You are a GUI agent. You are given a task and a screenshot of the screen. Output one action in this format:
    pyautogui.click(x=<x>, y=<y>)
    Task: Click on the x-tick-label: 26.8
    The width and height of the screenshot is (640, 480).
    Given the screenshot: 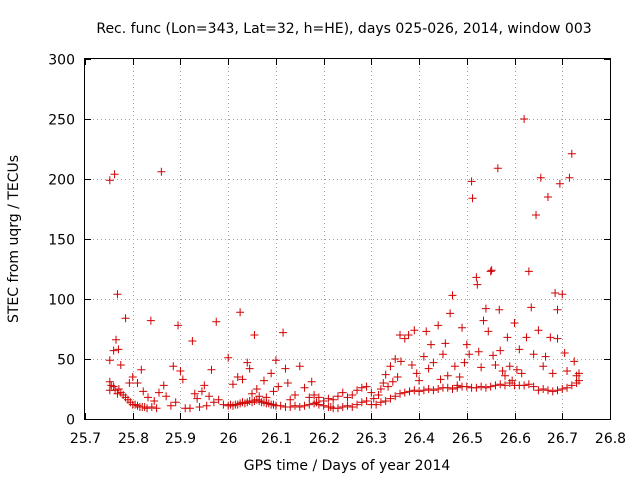 What is the action you would take?
    pyautogui.click(x=610, y=439)
    